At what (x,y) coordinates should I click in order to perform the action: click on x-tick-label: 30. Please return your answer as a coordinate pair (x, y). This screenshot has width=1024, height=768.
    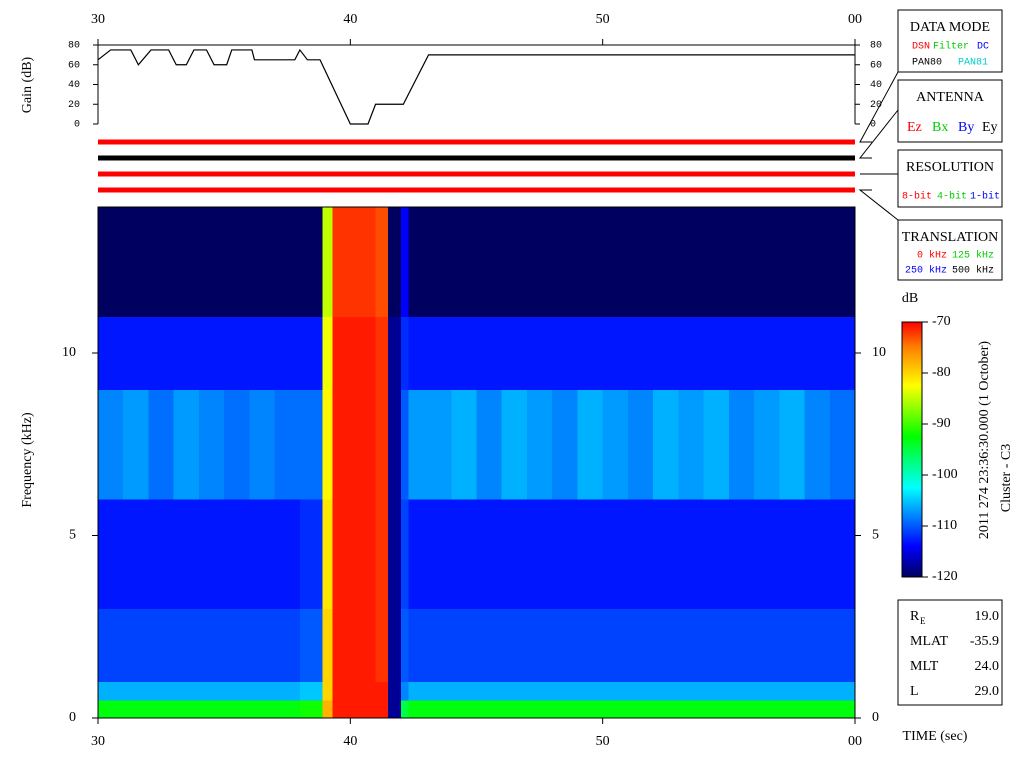
    Looking at the image, I should click on (98, 741).